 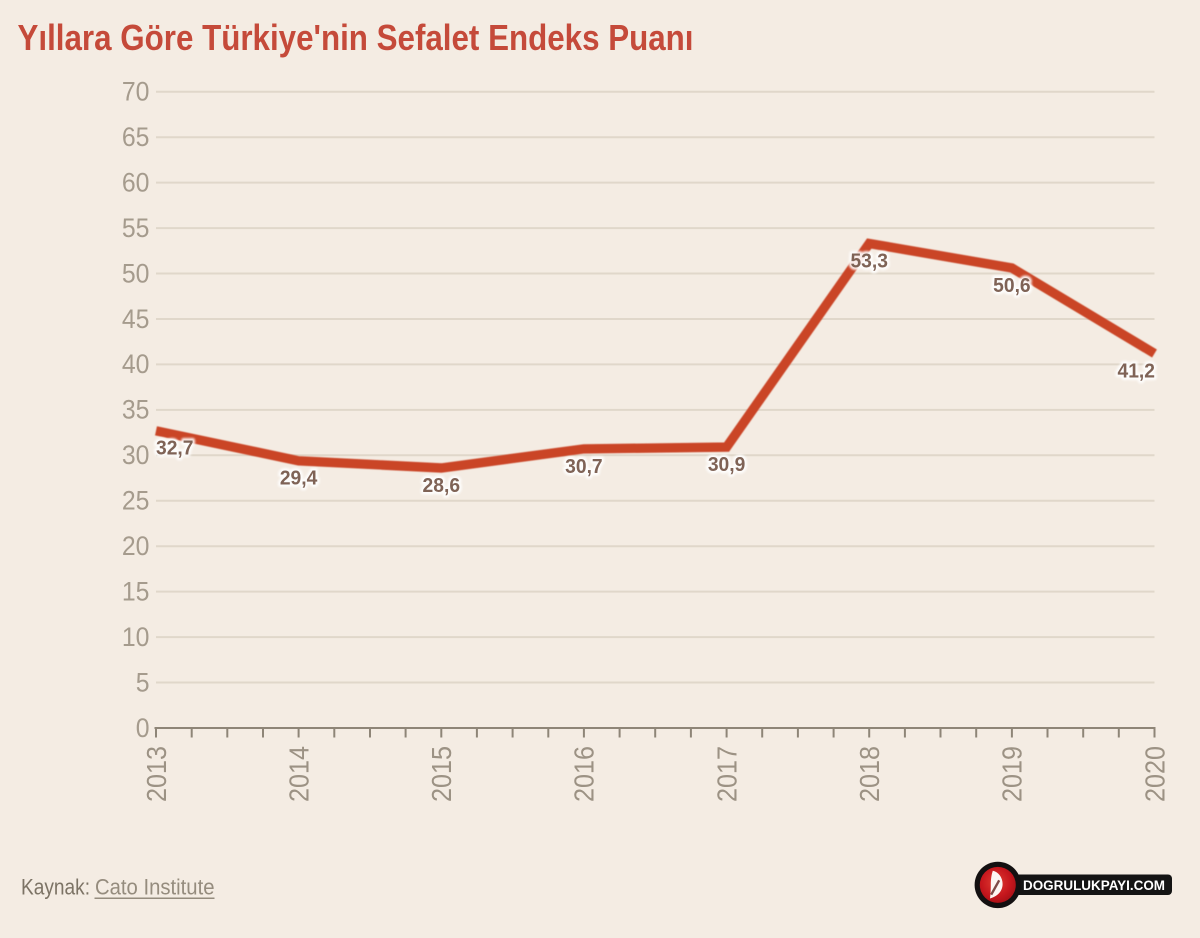 I want to click on svg-text: 2014, so click(x=298, y=774).